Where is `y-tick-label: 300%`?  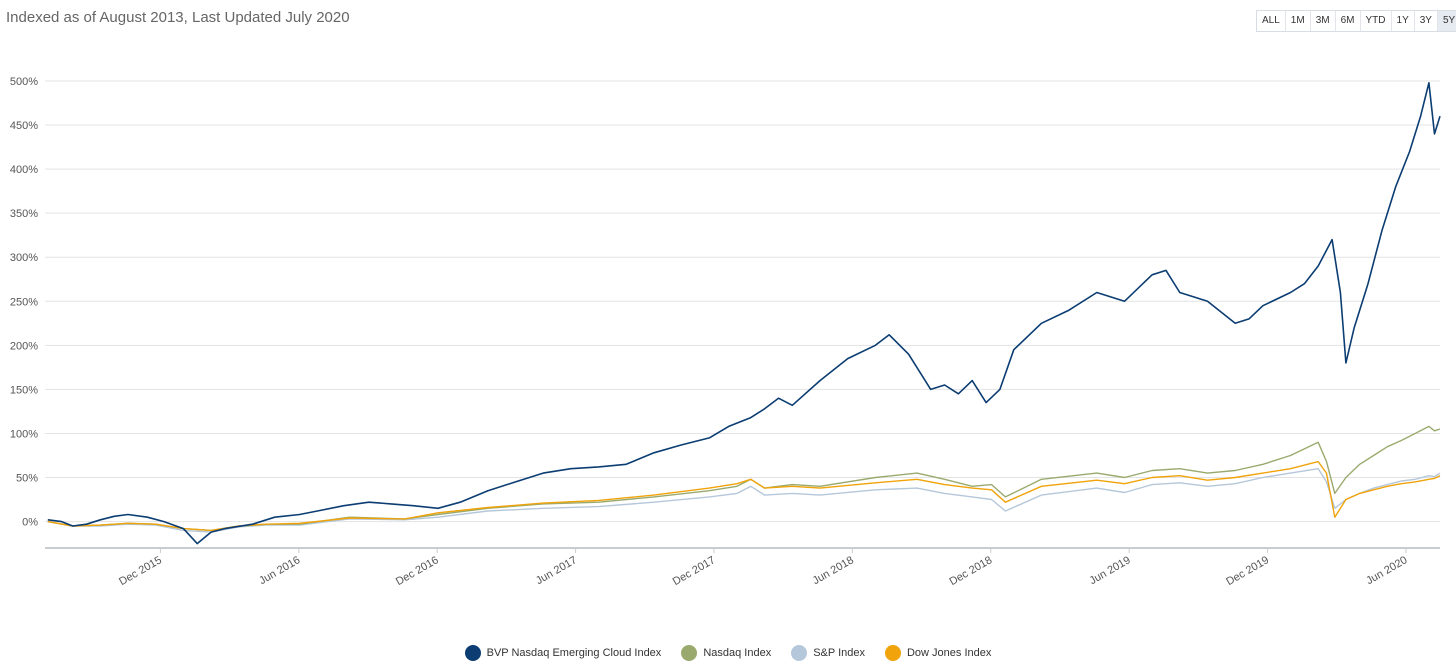
y-tick-label: 300% is located at coordinates (24, 258).